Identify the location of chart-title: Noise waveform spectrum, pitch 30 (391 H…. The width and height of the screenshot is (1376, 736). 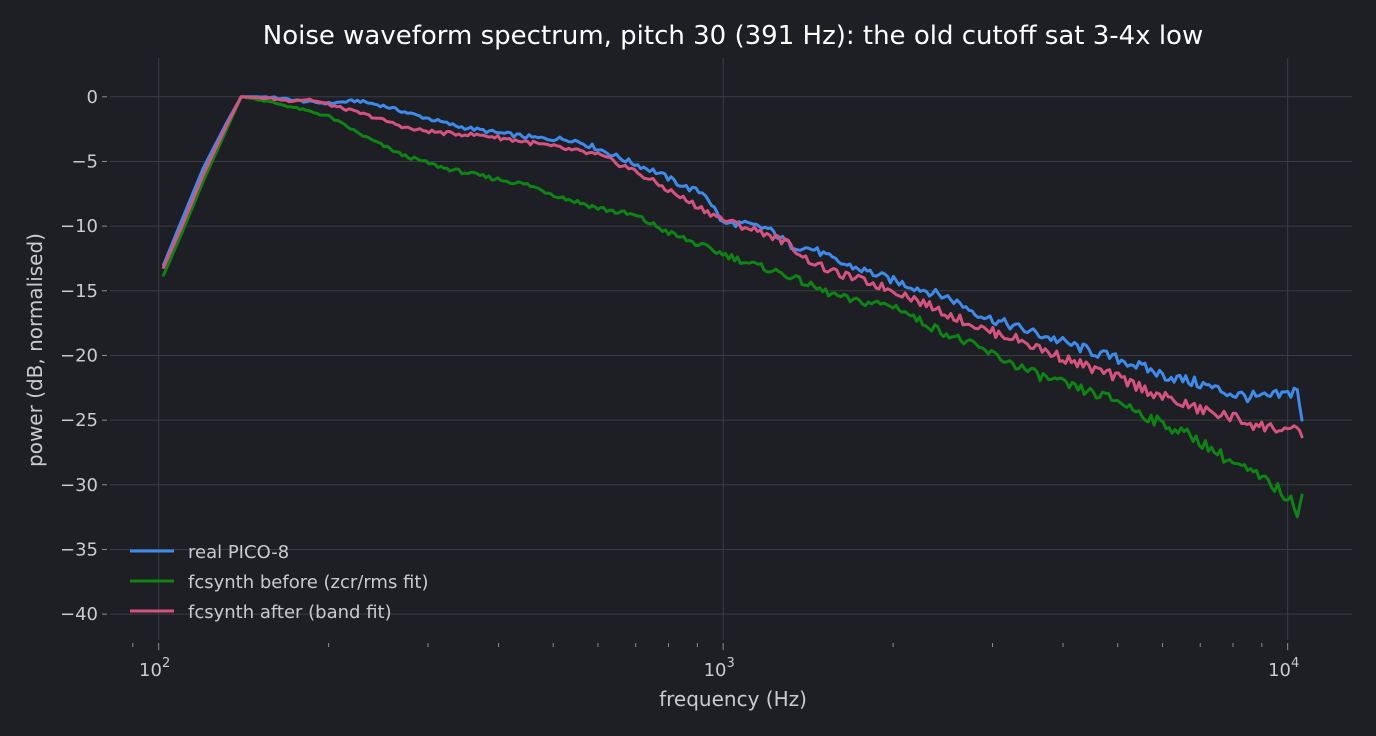
(733, 36).